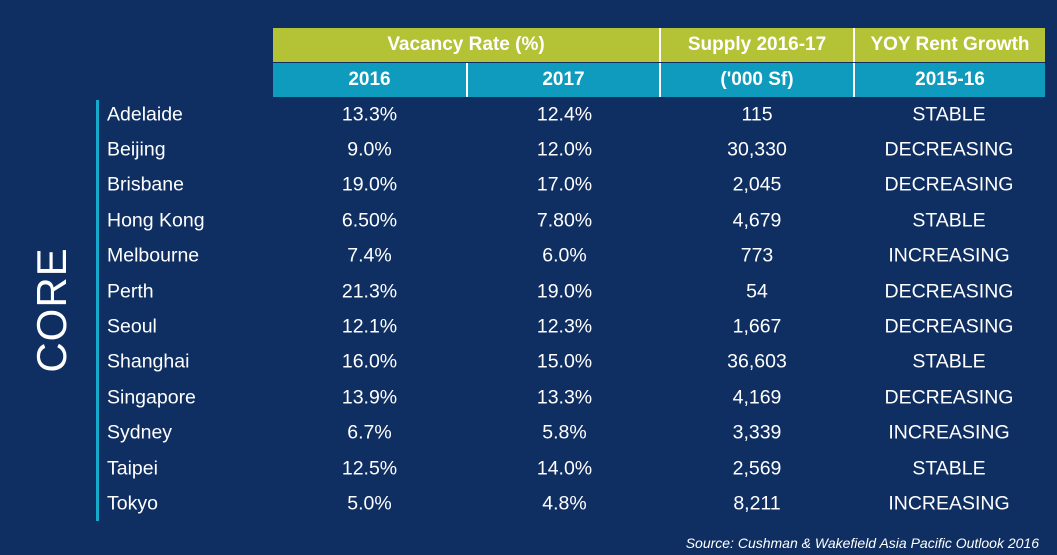 This screenshot has width=1057, height=555. What do you see at coordinates (136, 149) in the screenshot?
I see `city-cell: Beijing` at bounding box center [136, 149].